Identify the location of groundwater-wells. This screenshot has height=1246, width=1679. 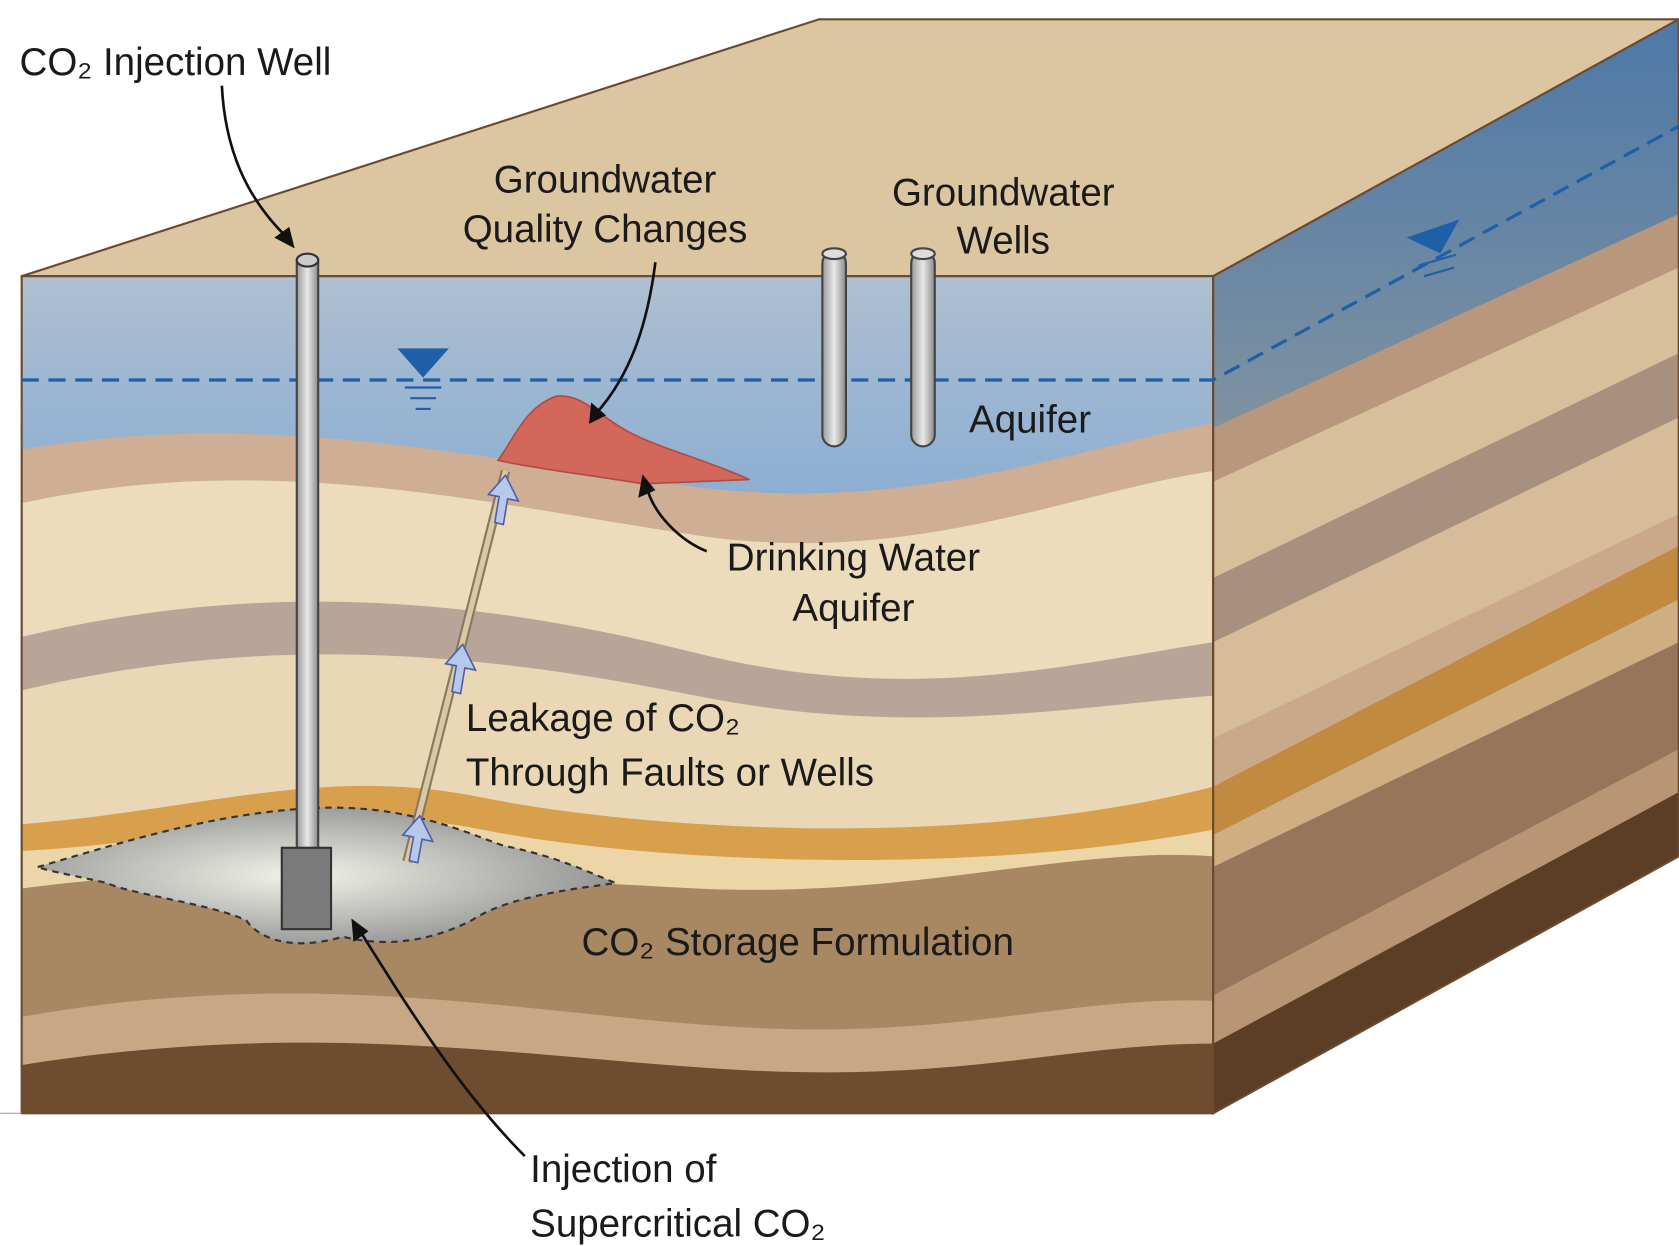
(878, 347).